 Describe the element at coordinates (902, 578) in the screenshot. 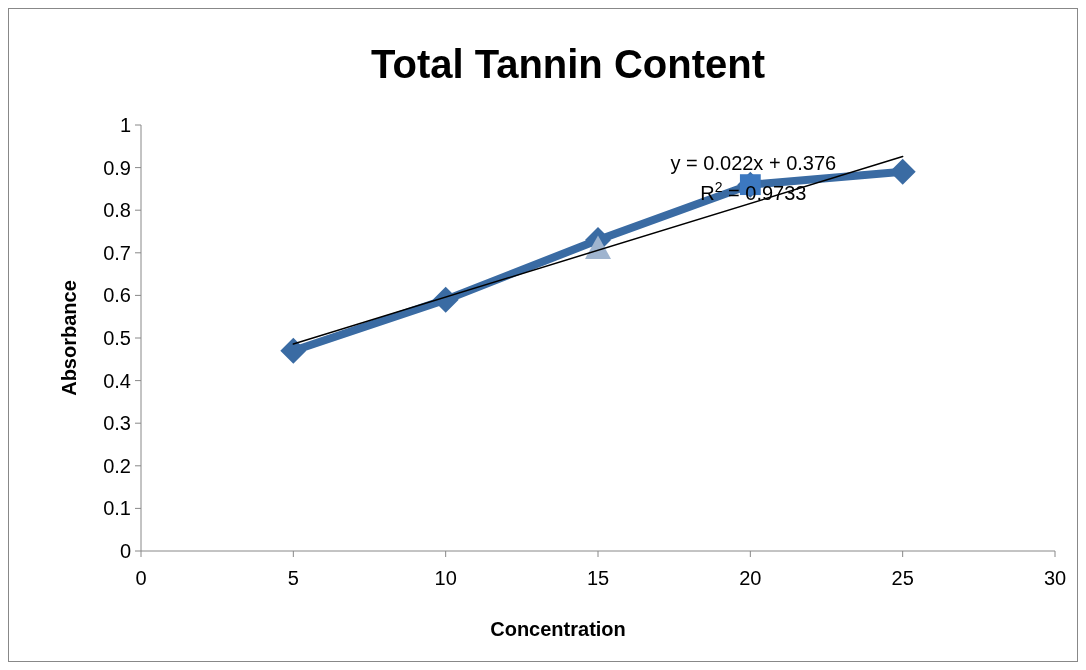

I see `x-tick-label: 25` at that location.